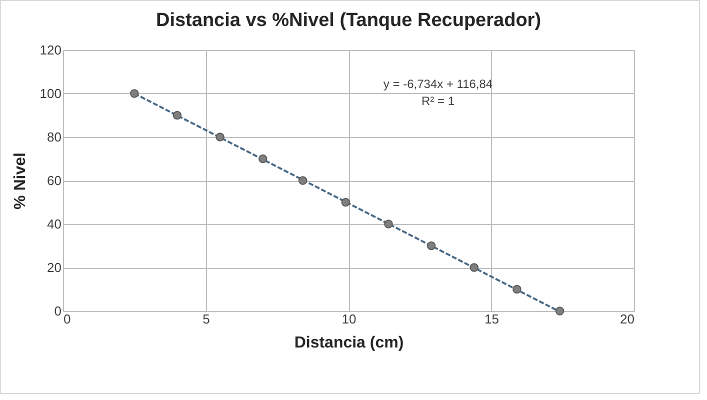  I want to click on x-axis-title: Distancia (cm), so click(349, 343).